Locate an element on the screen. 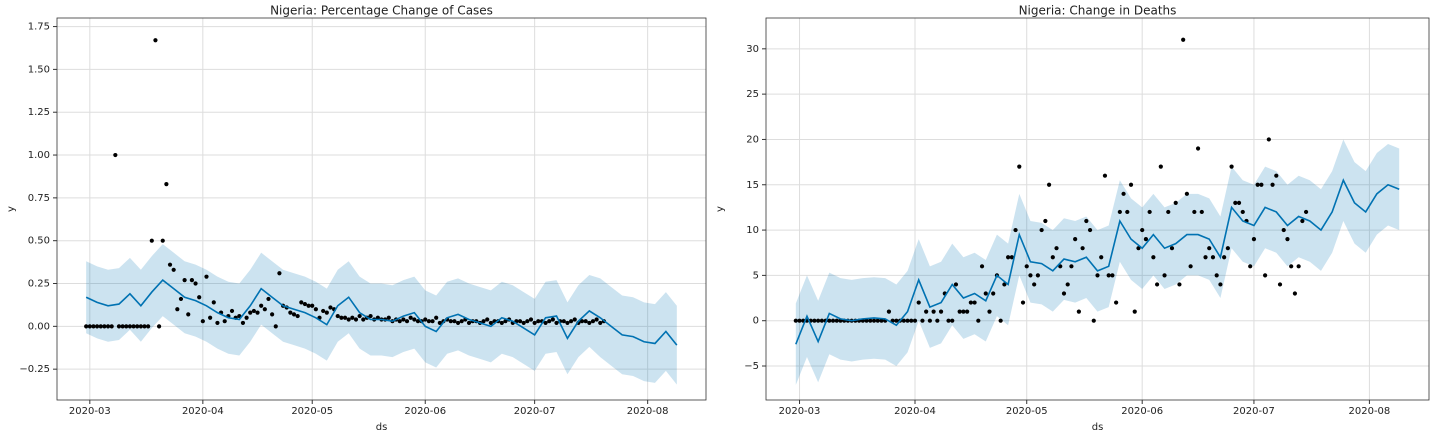 The height and width of the screenshot is (440, 1455). x-tick-label: 2020-07 is located at coordinates (1254, 411).